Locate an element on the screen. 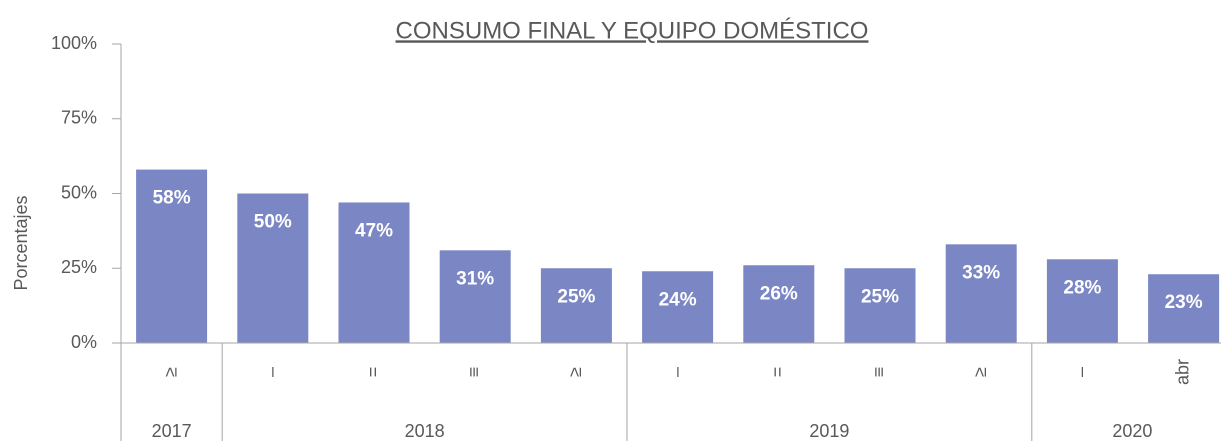 This screenshot has width=1221, height=441. chart-title: CONSUMO FINAL Y EQUIPO DOMÉSTICO is located at coordinates (632, 30).